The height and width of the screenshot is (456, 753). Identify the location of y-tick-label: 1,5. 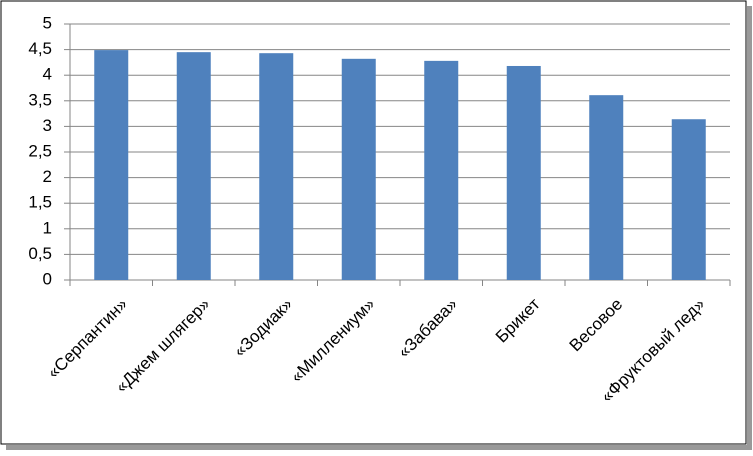
(40, 202).